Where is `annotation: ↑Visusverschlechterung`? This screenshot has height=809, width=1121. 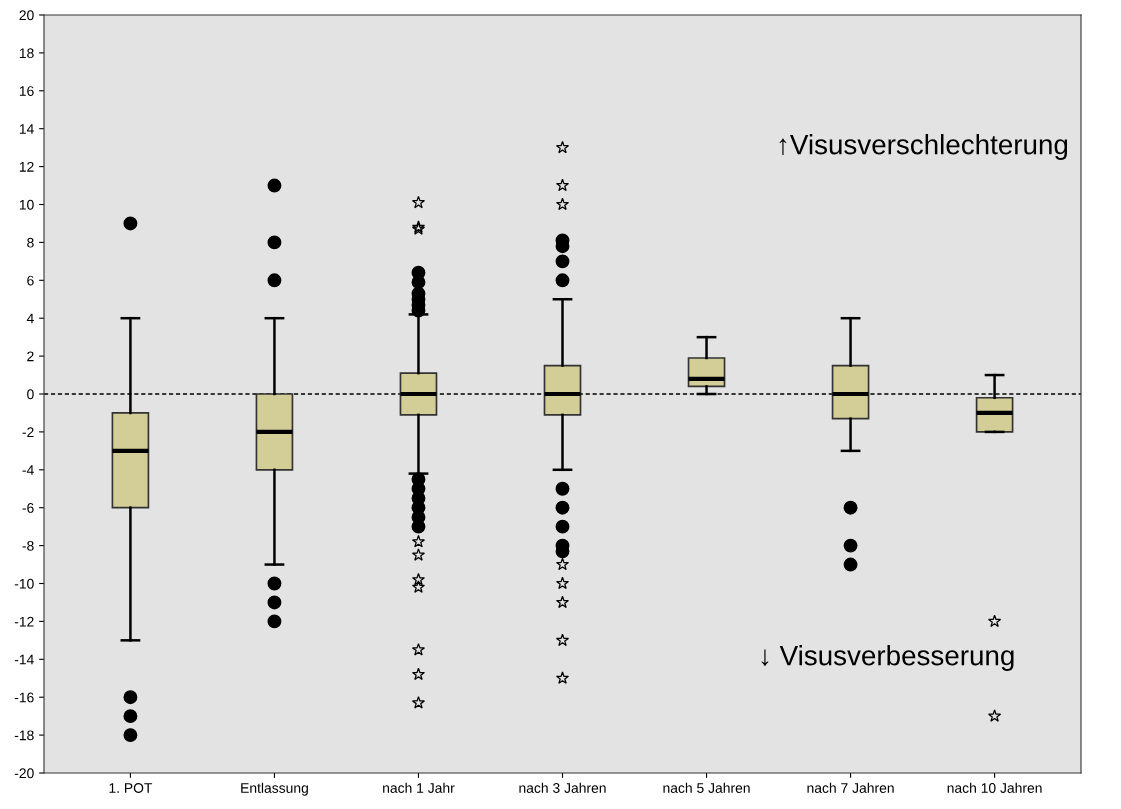
annotation: ↑Visusverschlechterung is located at coordinates (923, 147).